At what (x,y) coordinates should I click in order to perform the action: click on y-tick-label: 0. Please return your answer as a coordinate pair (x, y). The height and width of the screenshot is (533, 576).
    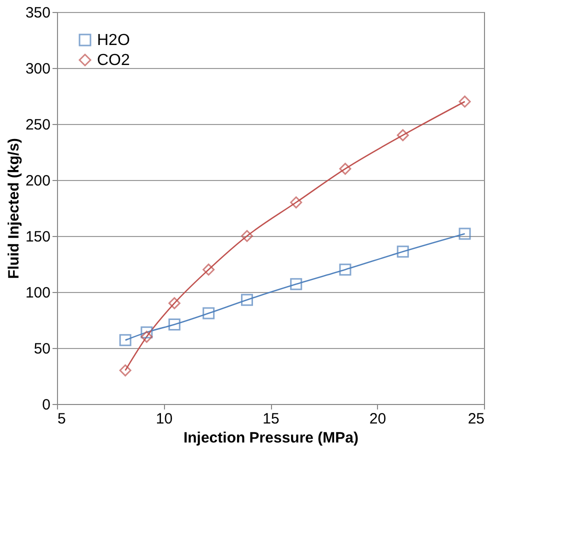
    Looking at the image, I should click on (46, 405).